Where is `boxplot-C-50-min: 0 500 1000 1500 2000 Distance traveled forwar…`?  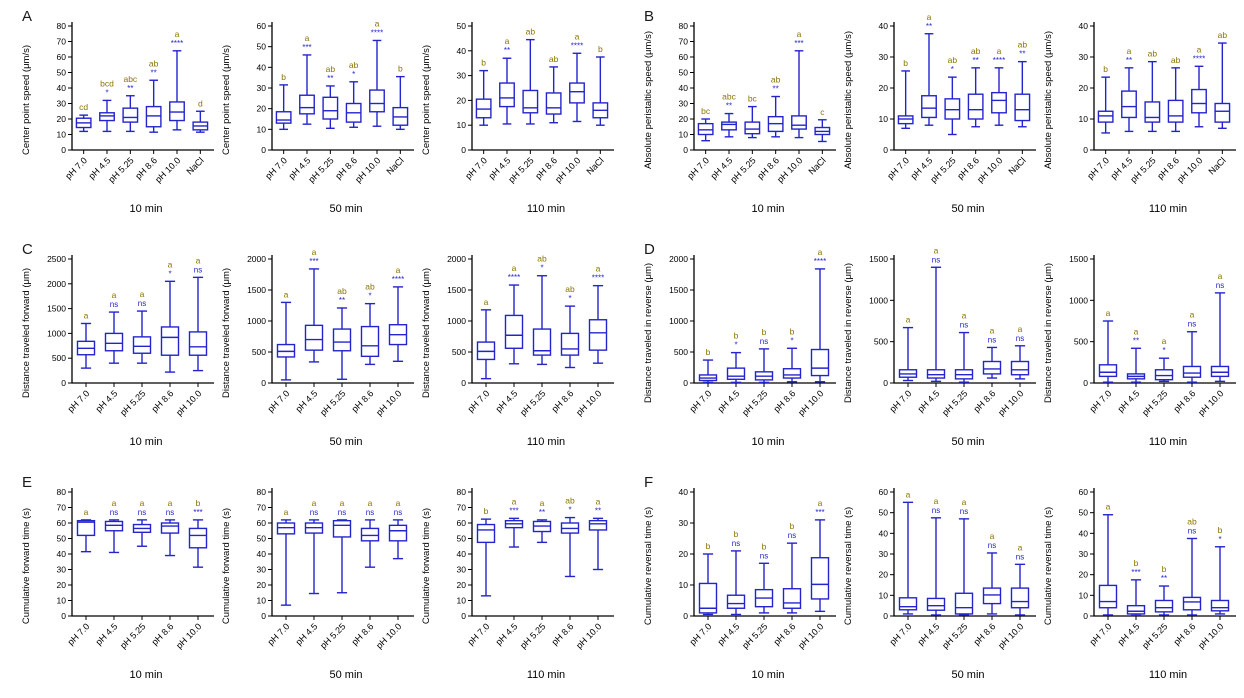 boxplot-C-50-min: 0 500 1000 1500 2000 Distance traveled forwar… is located at coordinates (317, 347).